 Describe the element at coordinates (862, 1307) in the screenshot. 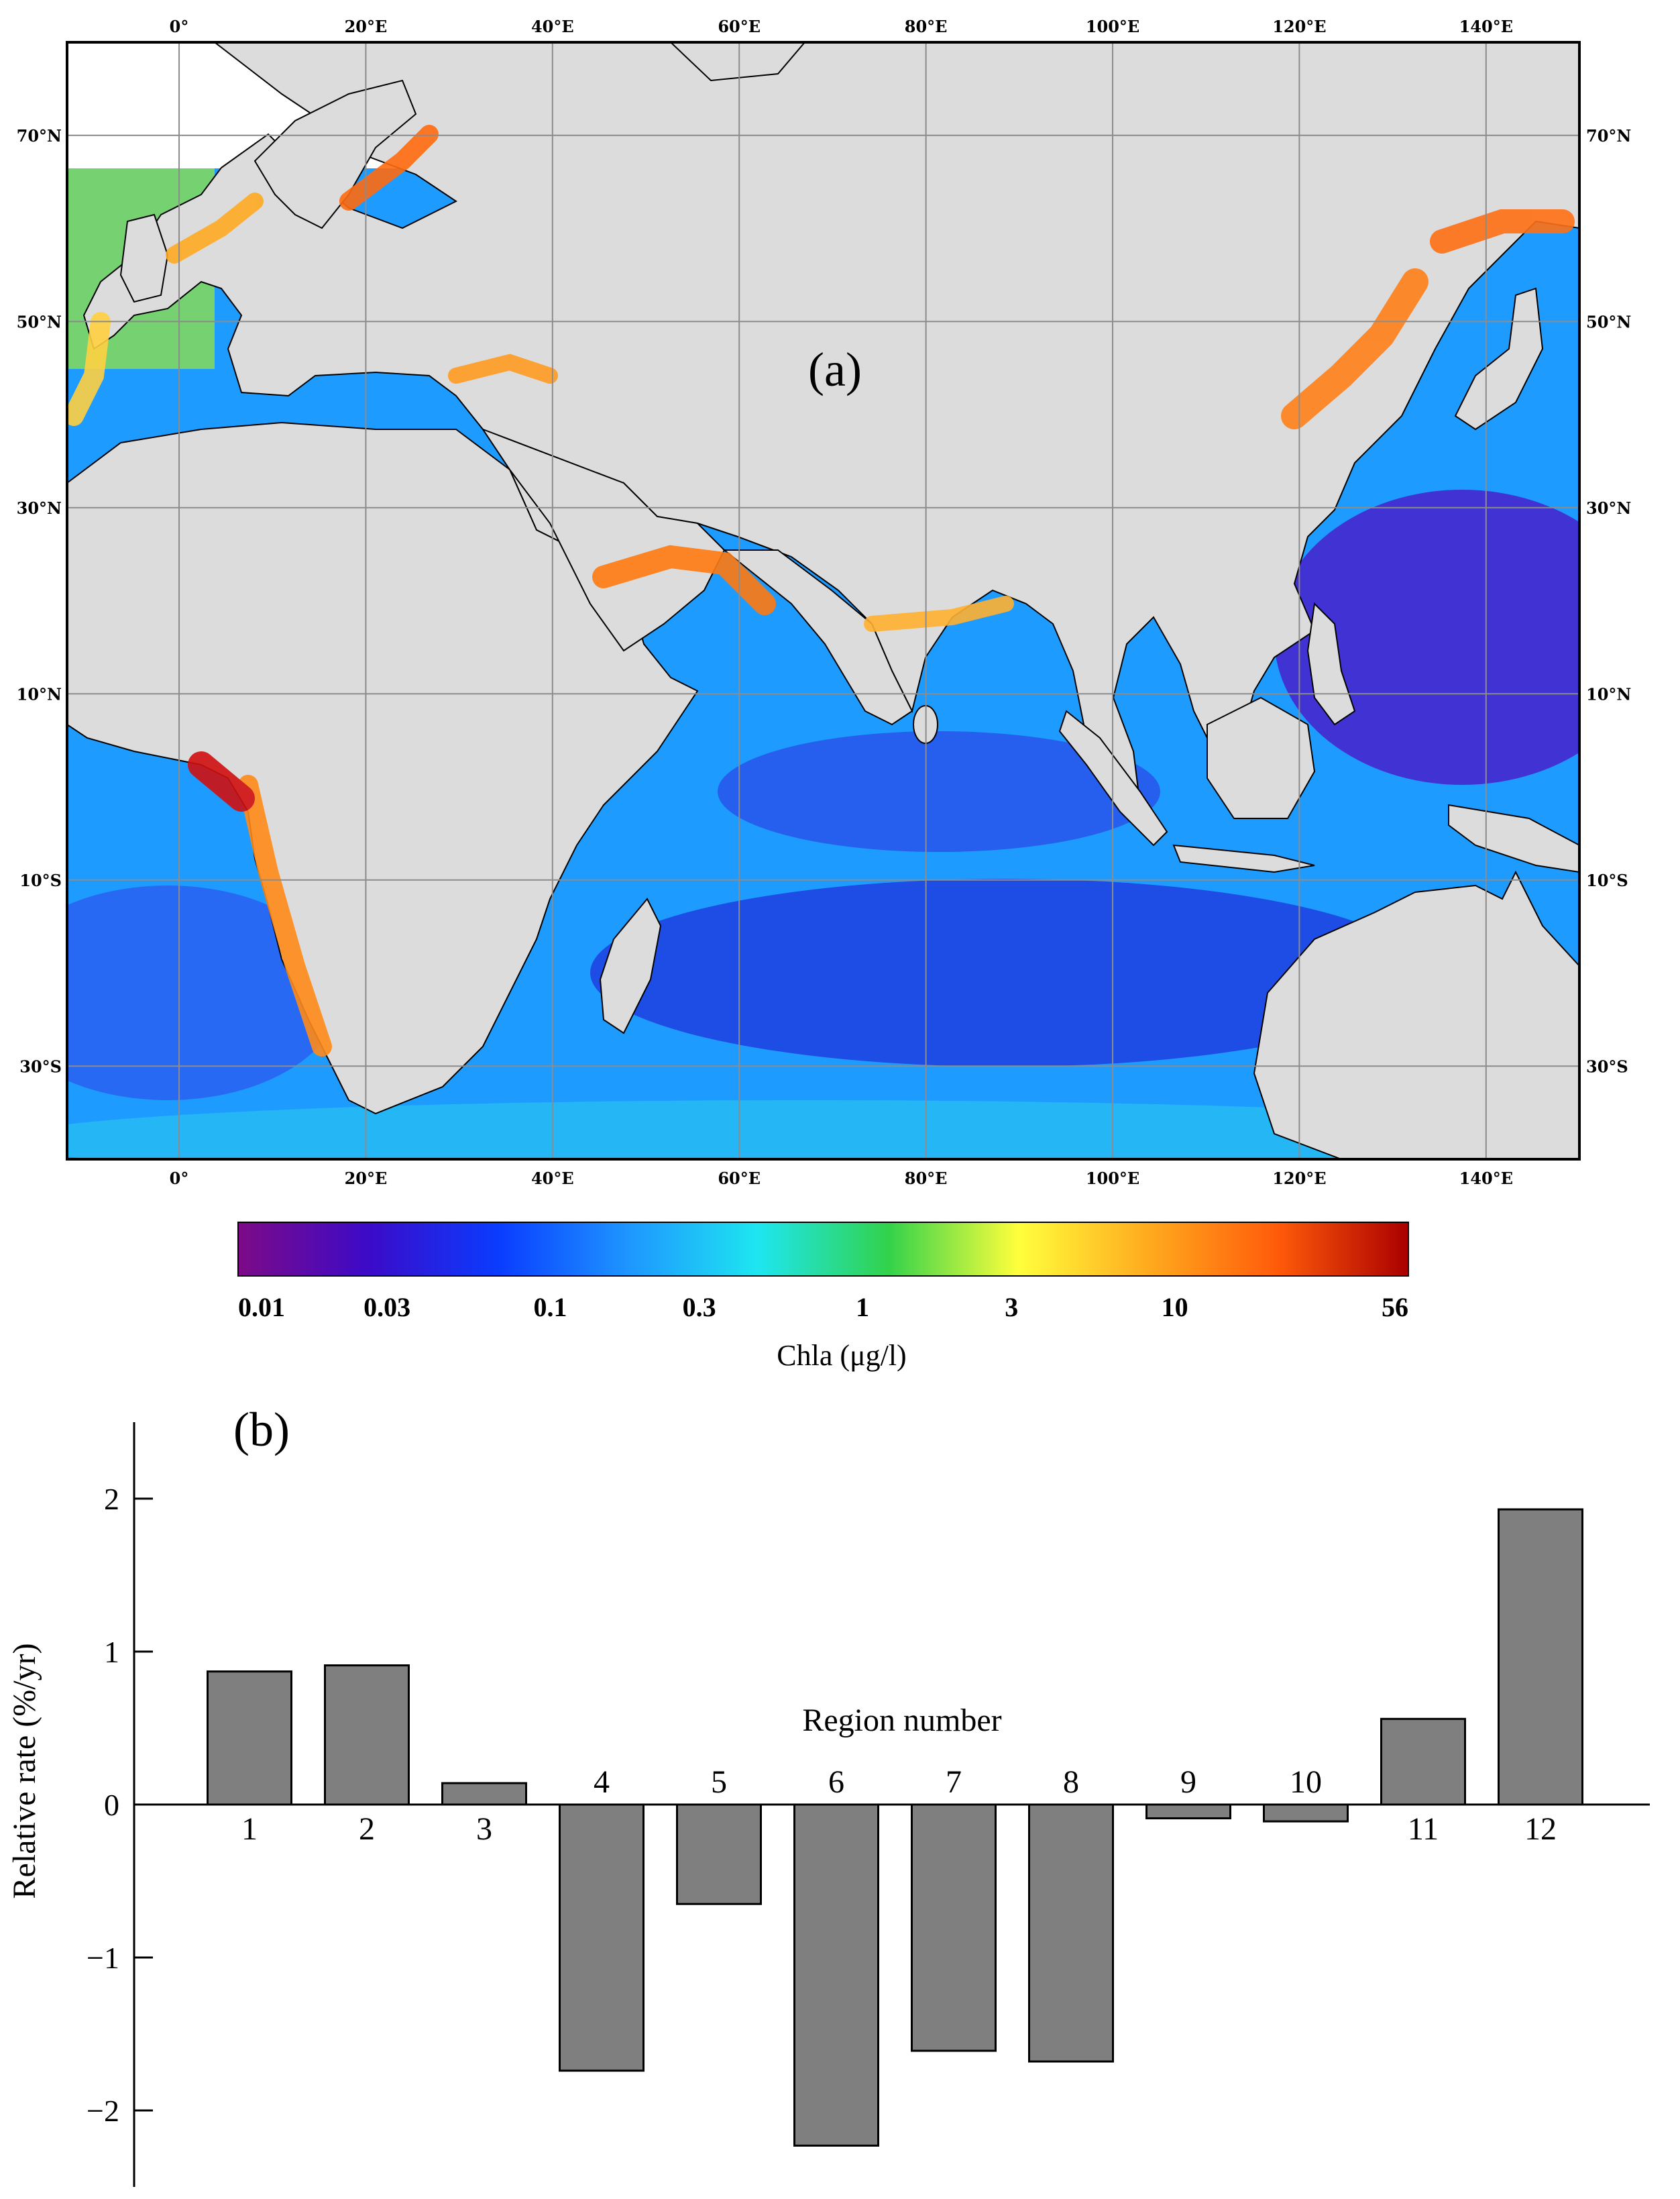

I see `colorbar-tick-label: 1` at that location.